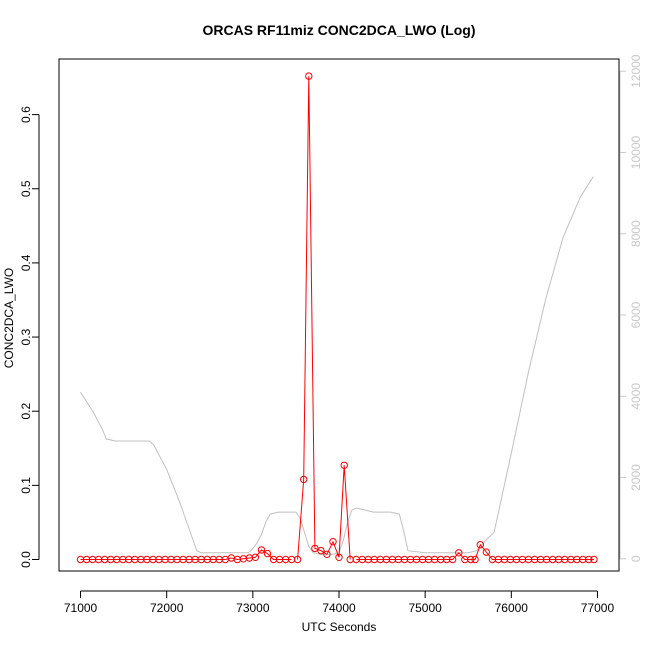 This screenshot has height=650, width=650. I want to click on y-right-tick-label: 12000, so click(636, 71).